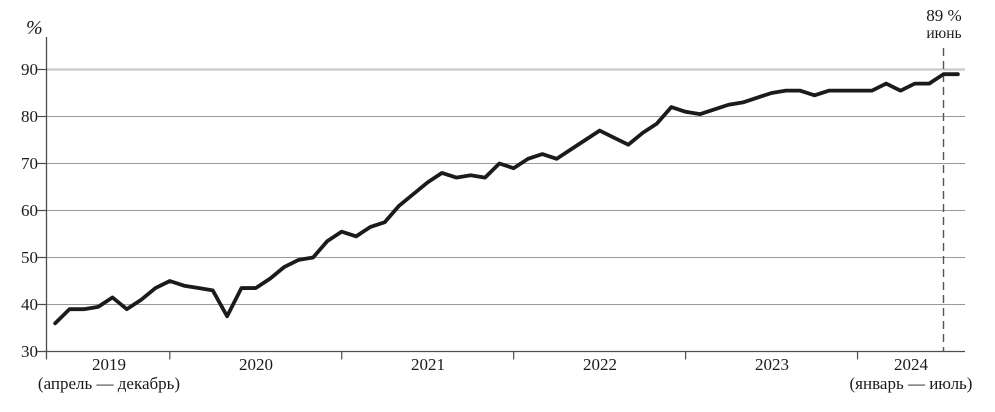 This screenshot has width=995, height=412. What do you see at coordinates (109, 364) in the screenshot?
I see `x-year-label-2019: 2019` at bounding box center [109, 364].